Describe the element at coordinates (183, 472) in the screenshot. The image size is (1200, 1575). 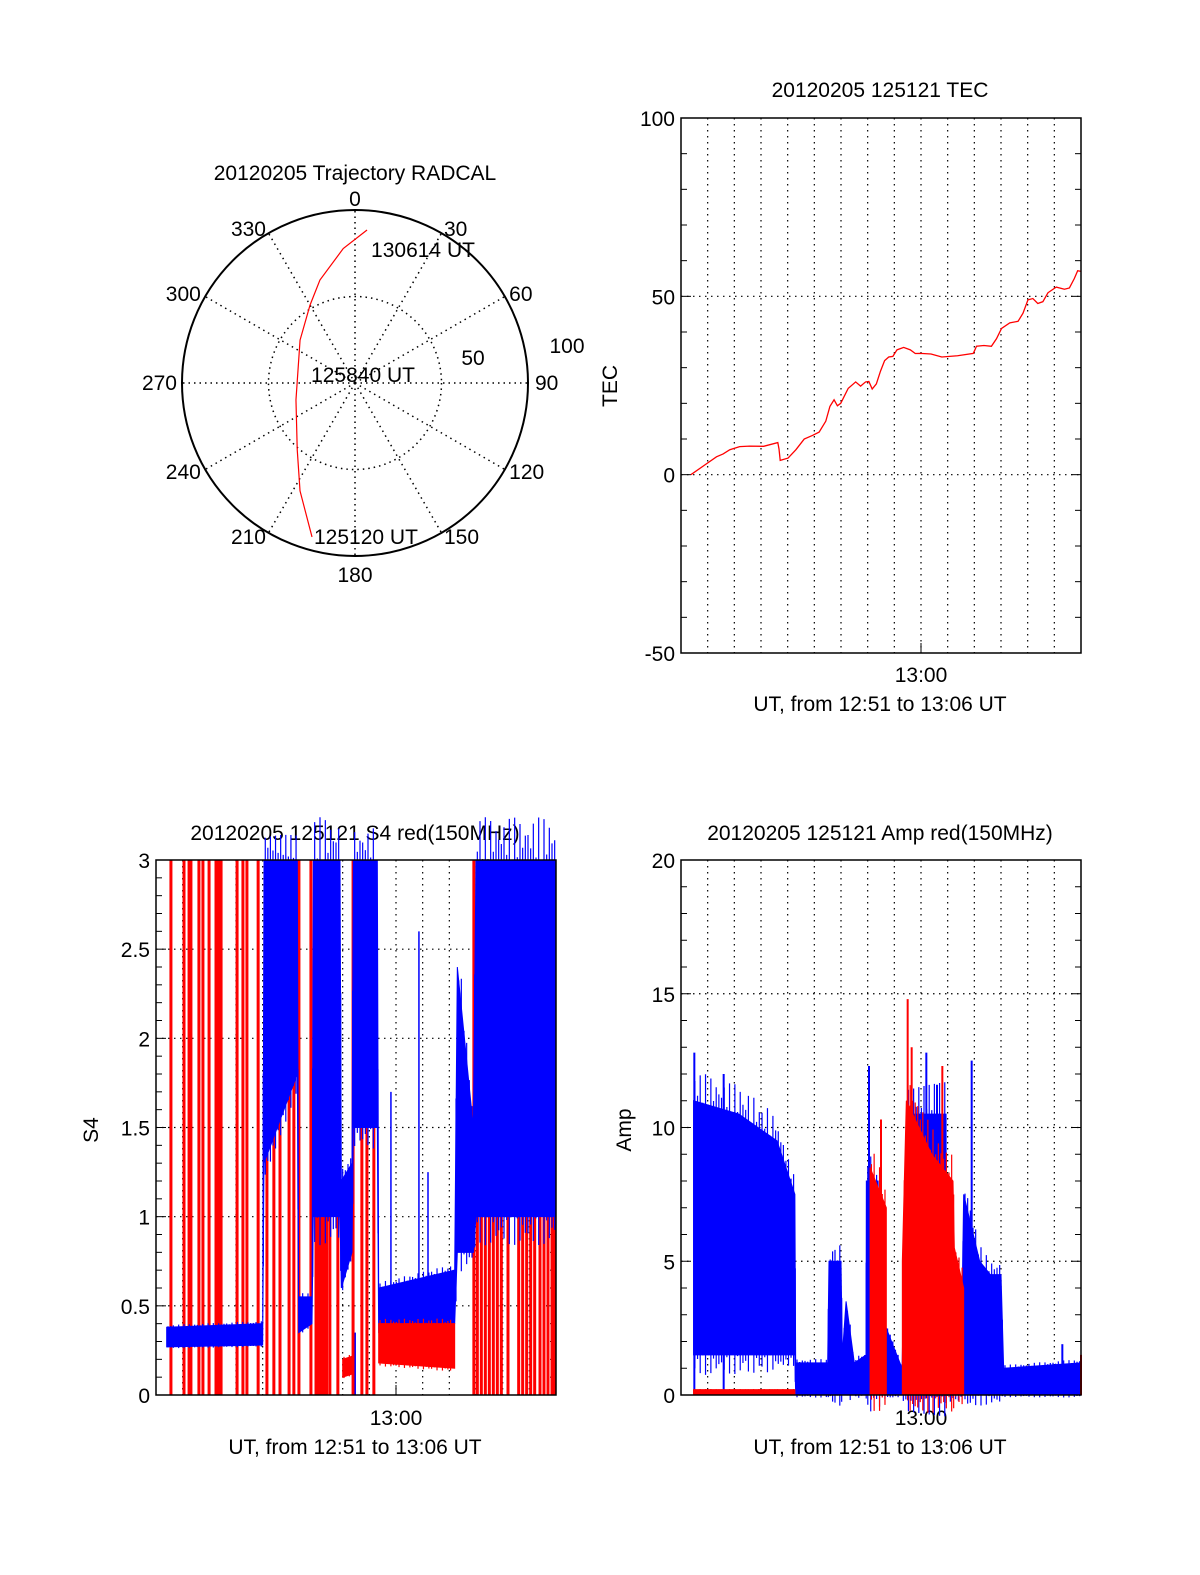
I see `angle-label: 240` at that location.